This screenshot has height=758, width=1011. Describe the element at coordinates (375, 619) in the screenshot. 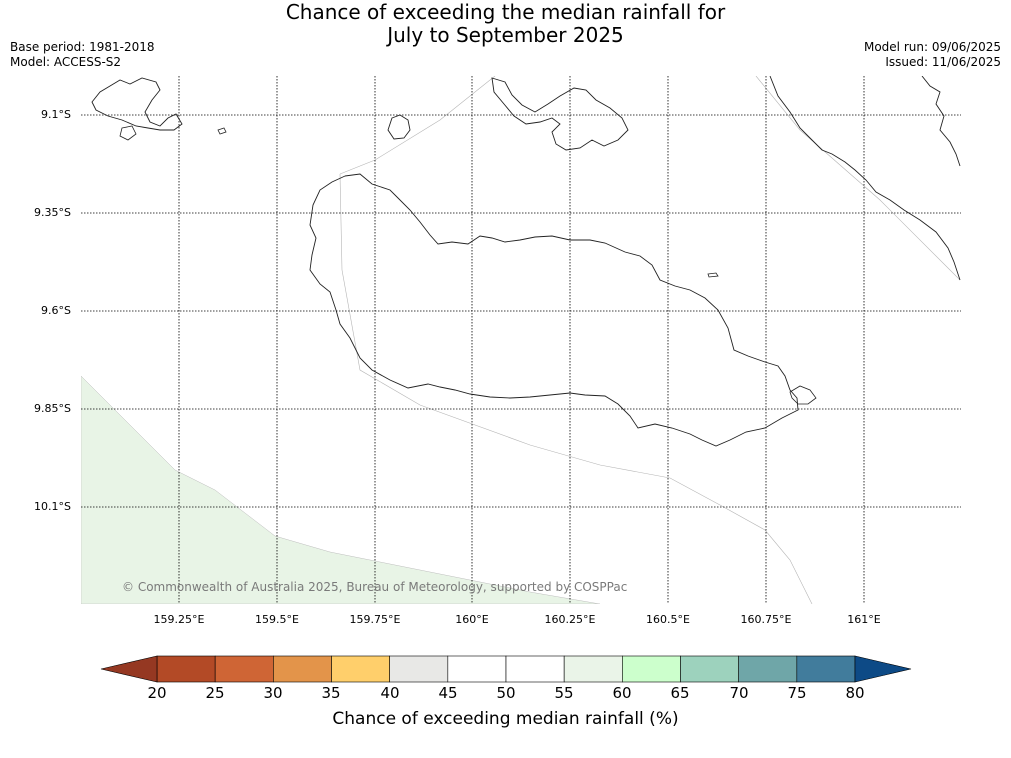

I see `lon-label: 159.75°E` at that location.